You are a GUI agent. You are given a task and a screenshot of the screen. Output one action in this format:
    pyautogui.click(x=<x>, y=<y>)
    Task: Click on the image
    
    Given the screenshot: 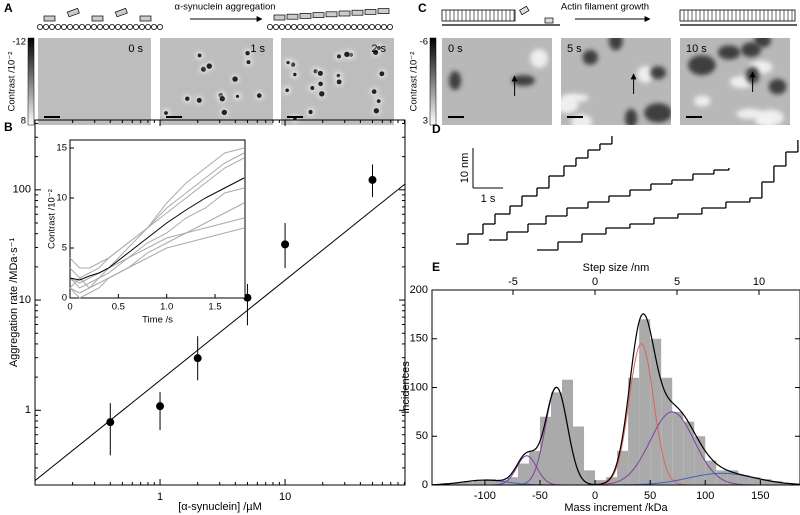 What is the action you would take?
    pyautogui.click(x=94, y=81)
    